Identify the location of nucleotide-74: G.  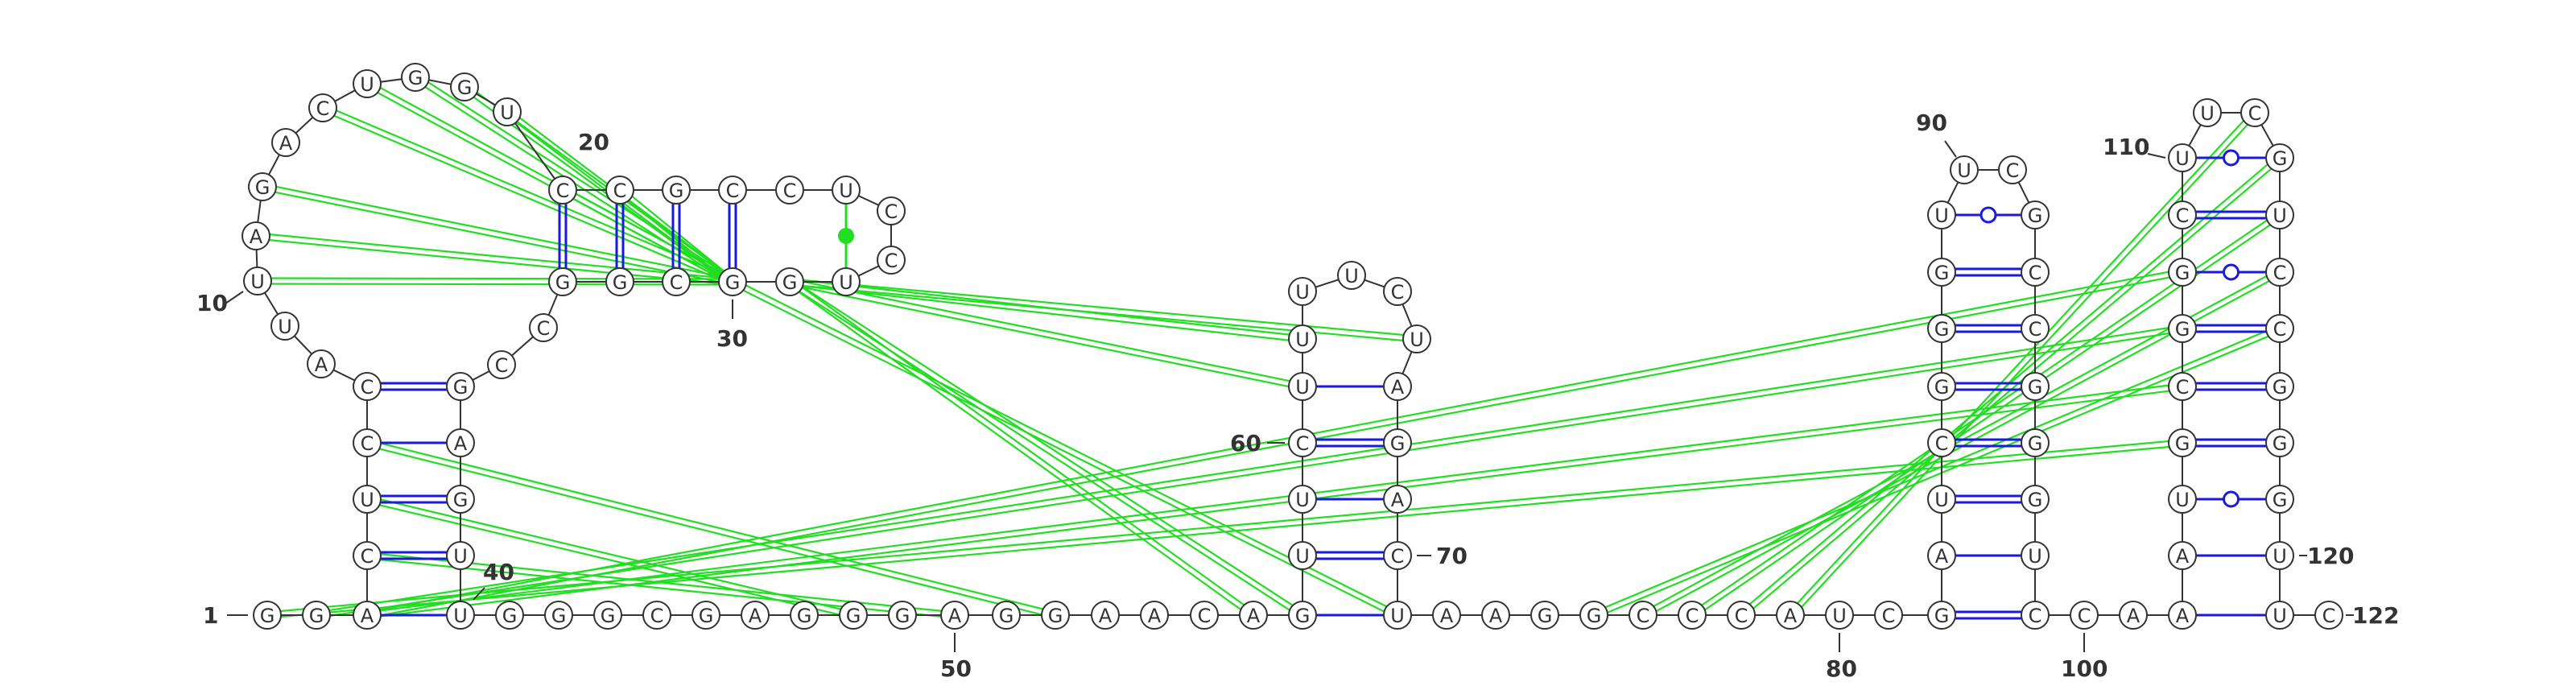
(1544, 615).